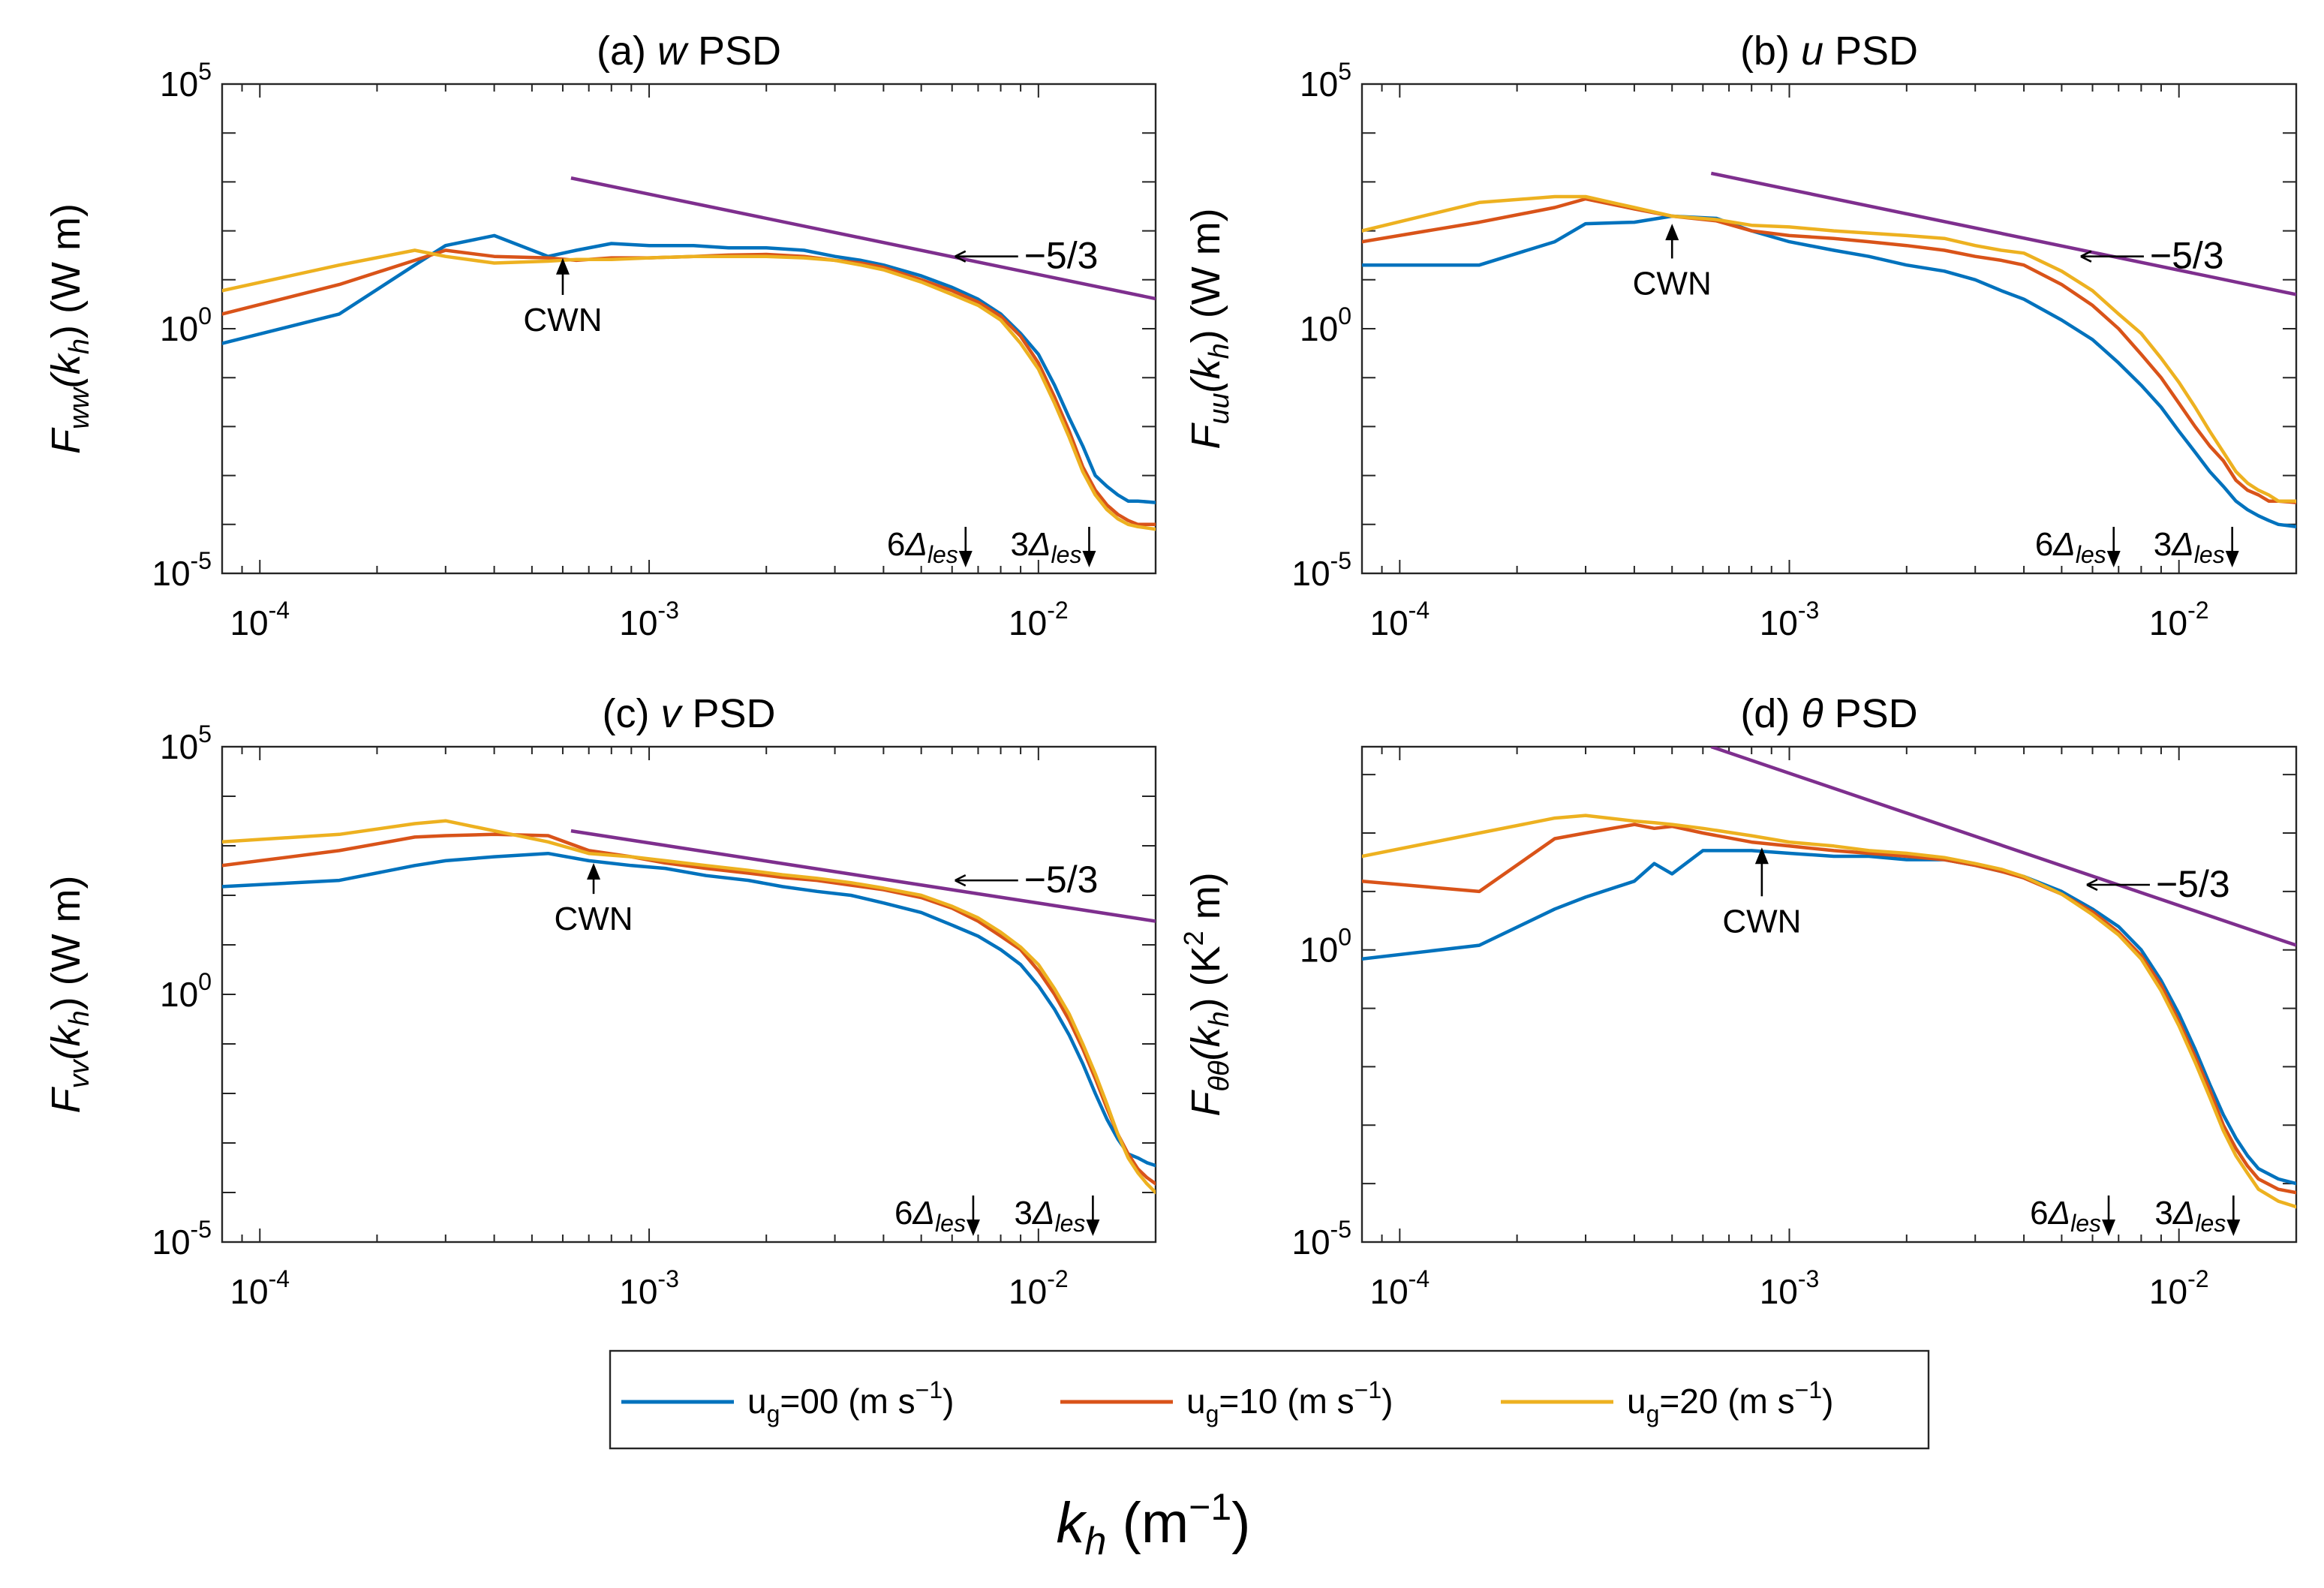 Image resolution: width=2324 pixels, height=1588 pixels. I want to click on panel-a-delta-factor: 6, so click(896, 544).